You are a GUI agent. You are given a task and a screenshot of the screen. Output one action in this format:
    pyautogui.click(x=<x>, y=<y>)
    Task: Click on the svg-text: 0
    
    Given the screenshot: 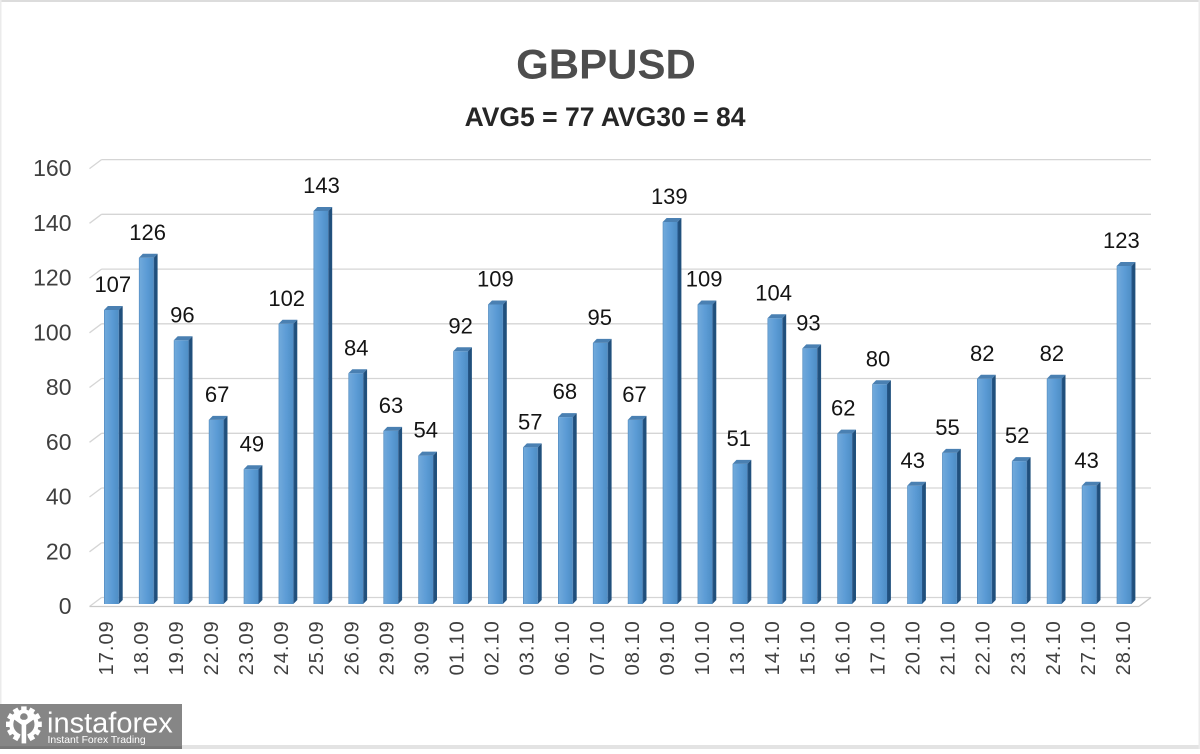 What is the action you would take?
    pyautogui.click(x=65, y=606)
    